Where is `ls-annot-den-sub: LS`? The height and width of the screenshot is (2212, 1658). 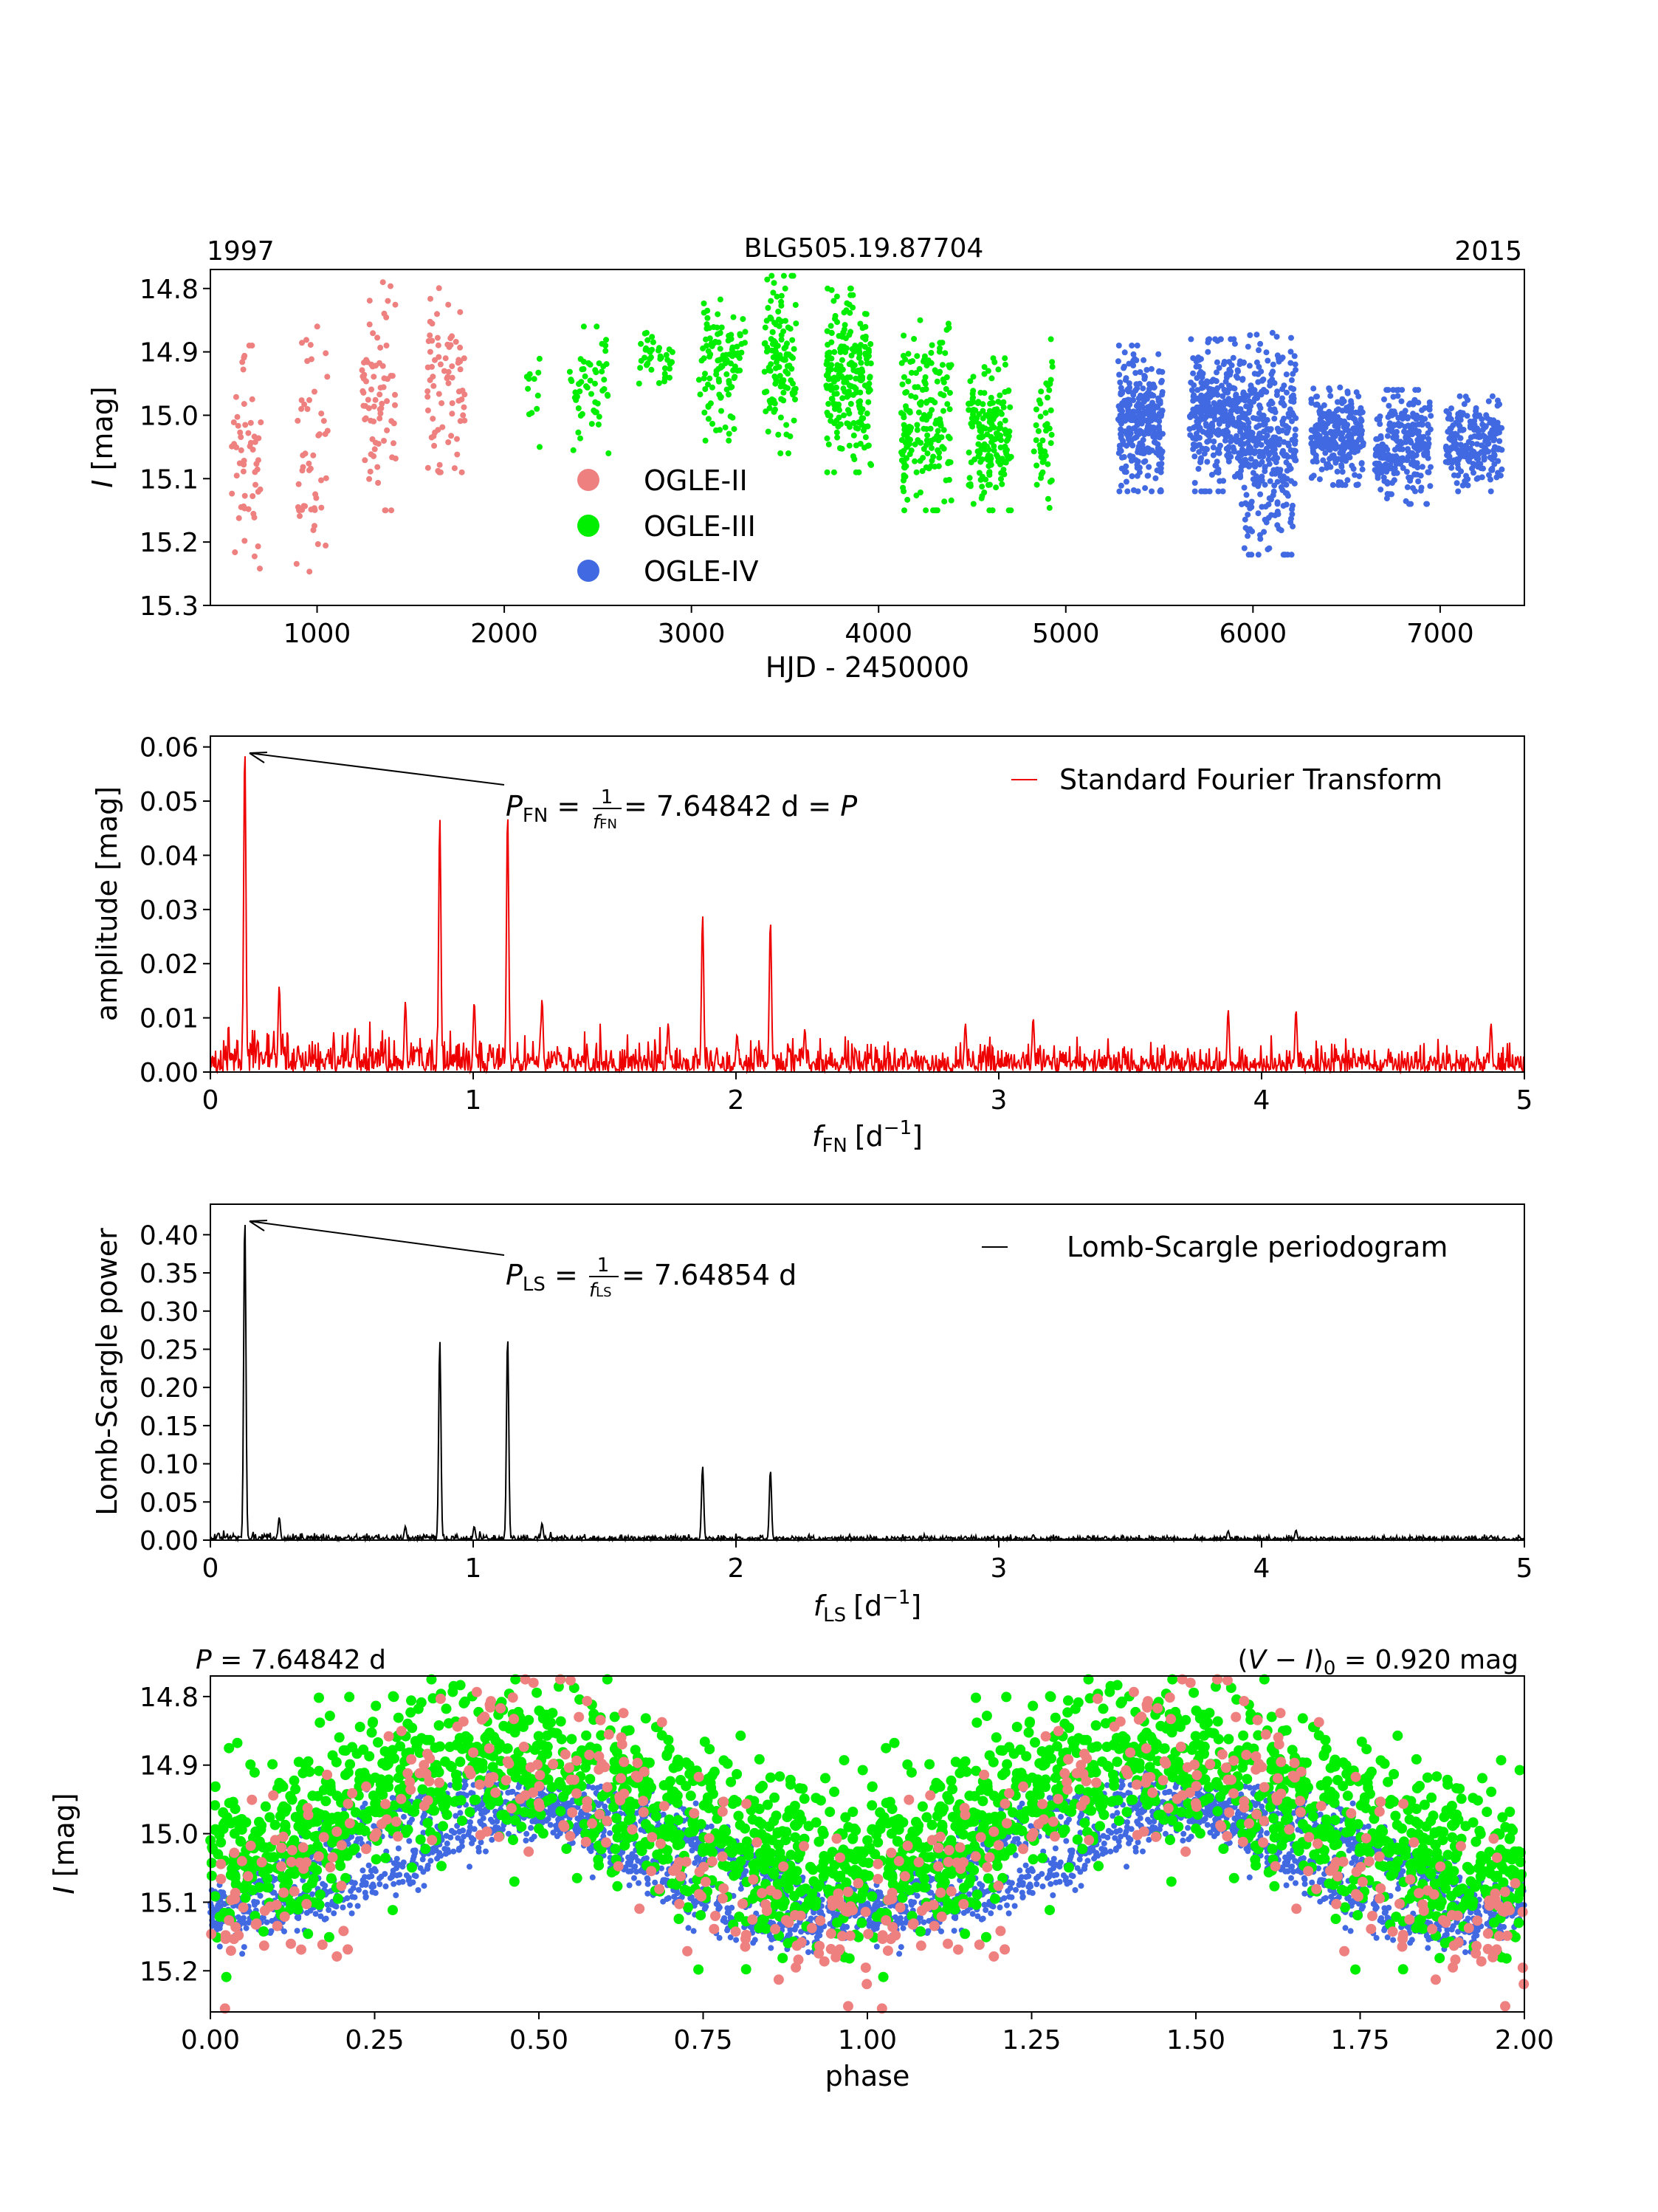
ls-annot-den-sub: LS is located at coordinates (603, 1292).